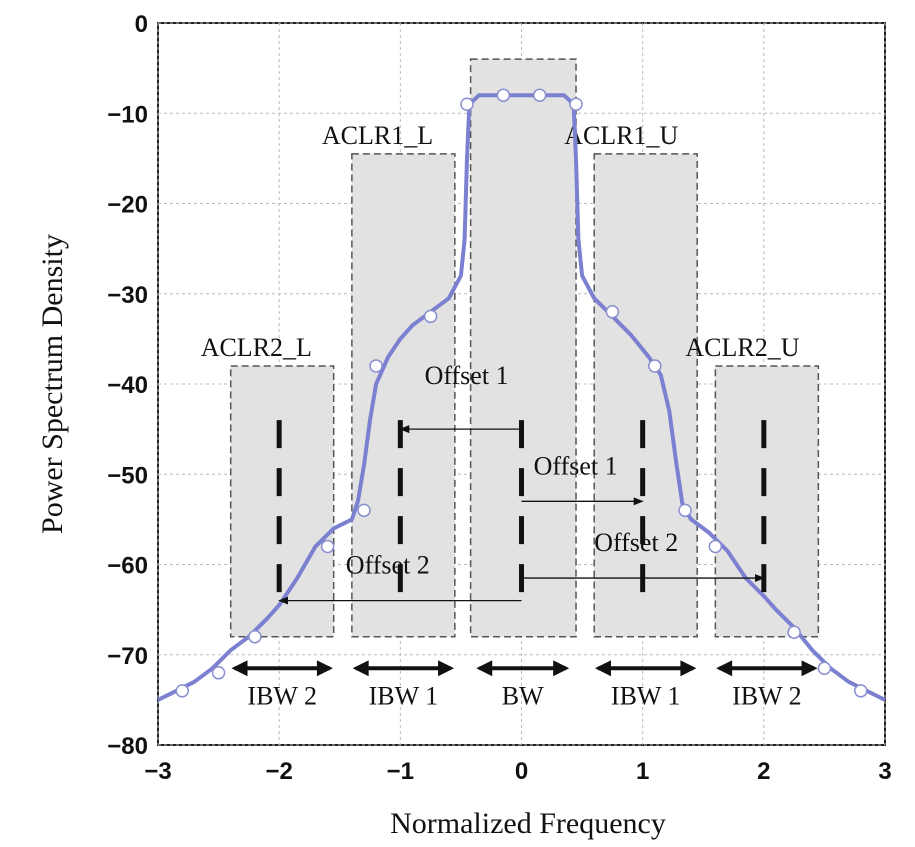 Image resolution: width=915 pixels, height=847 pixels. Describe the element at coordinates (523, 695) in the screenshot. I see `bandwidth-label: BW` at that location.